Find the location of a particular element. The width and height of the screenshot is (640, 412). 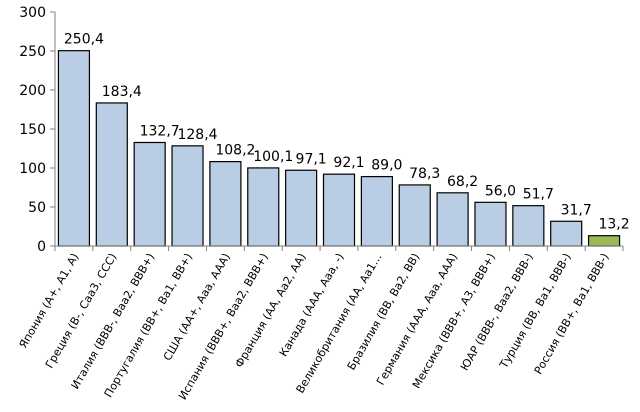

y-tick-label: 300 is located at coordinates (32, 13).